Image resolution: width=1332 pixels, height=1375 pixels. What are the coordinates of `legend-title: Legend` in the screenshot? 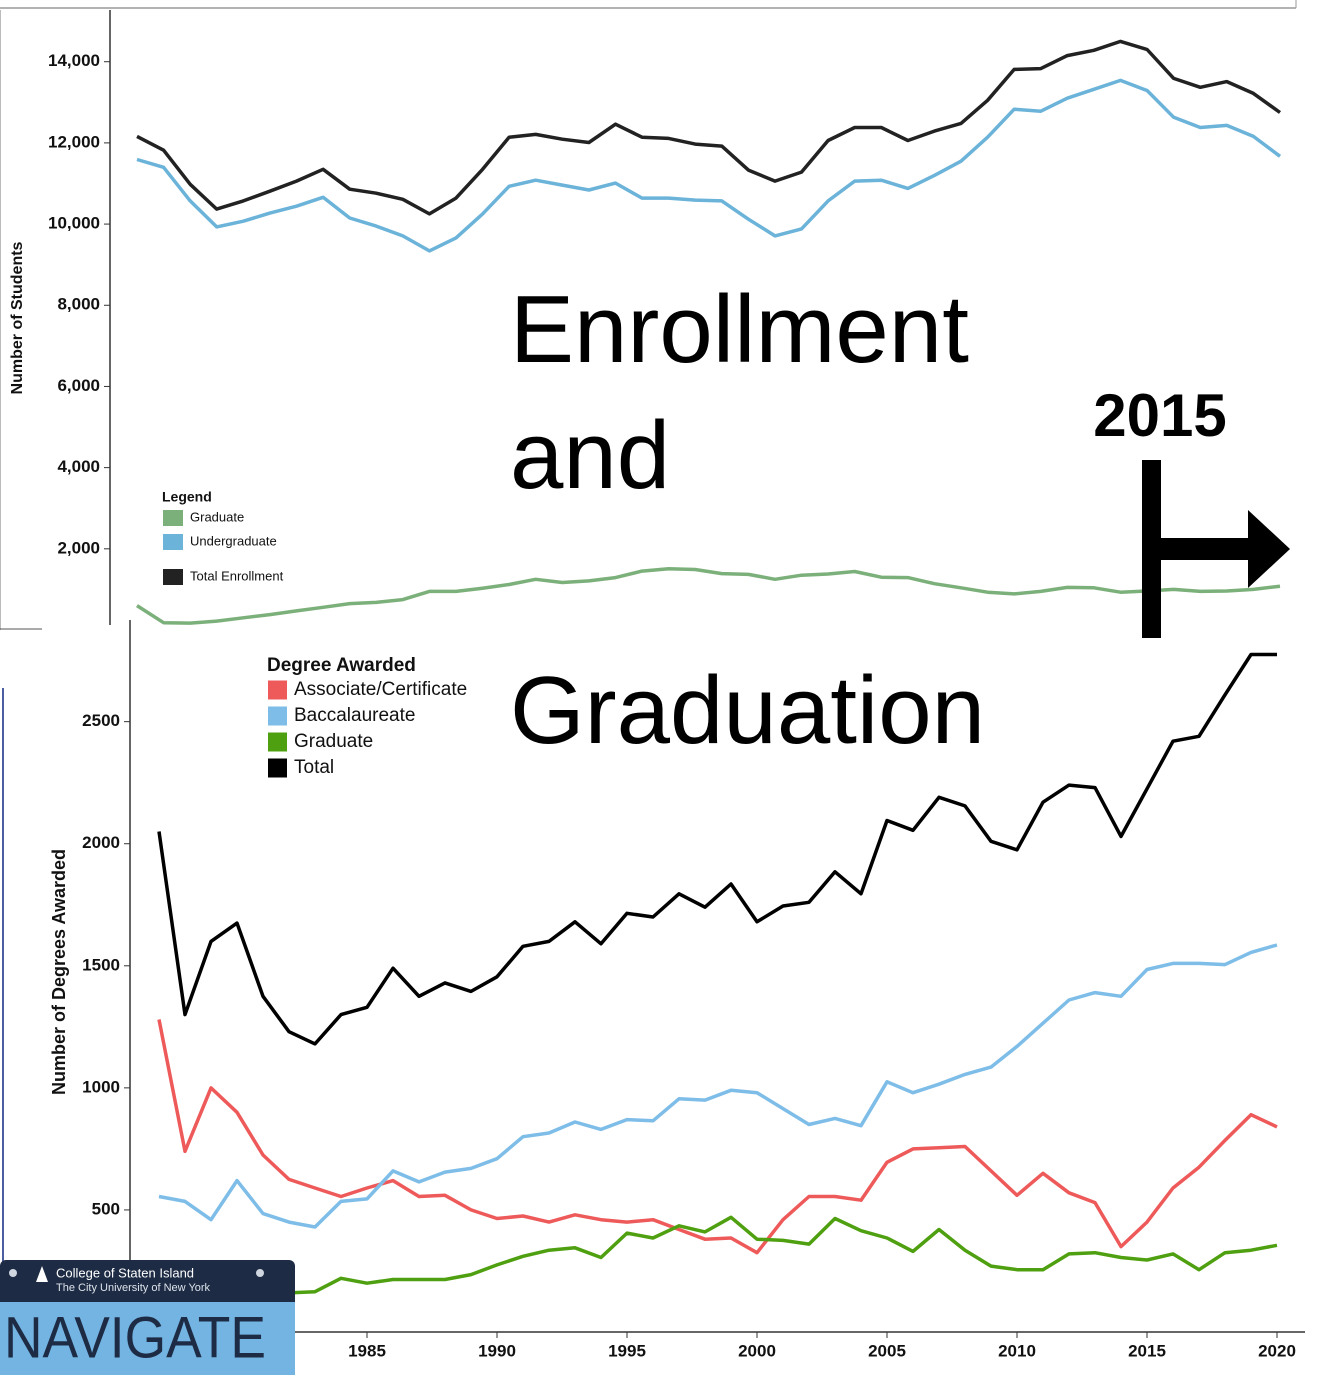 It's located at (187, 497).